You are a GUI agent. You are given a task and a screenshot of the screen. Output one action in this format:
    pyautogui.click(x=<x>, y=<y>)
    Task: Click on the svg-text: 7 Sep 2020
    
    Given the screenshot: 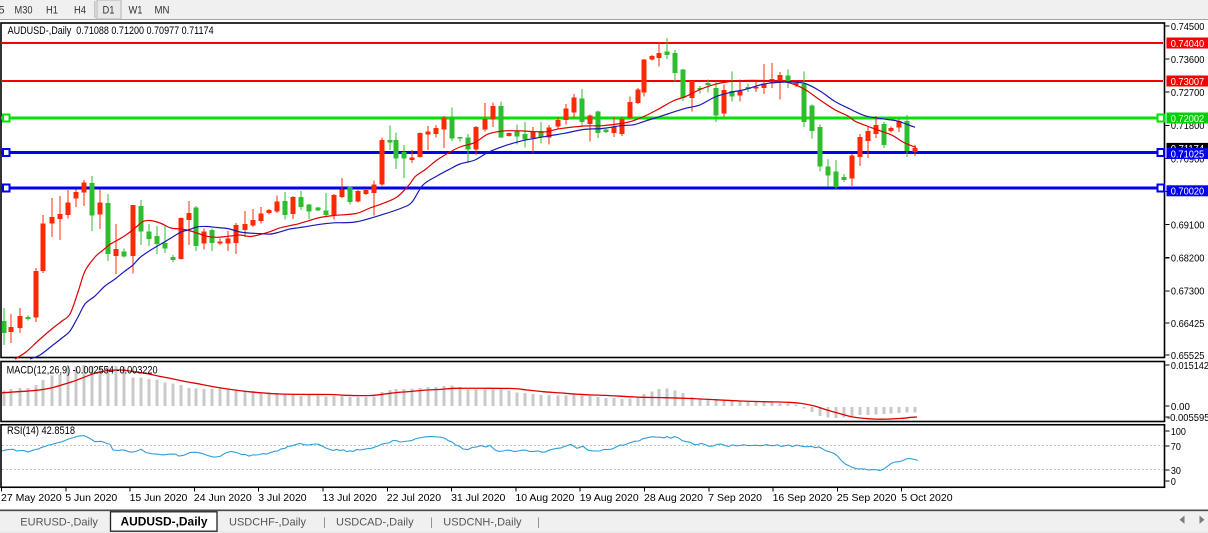 What is the action you would take?
    pyautogui.click(x=735, y=498)
    